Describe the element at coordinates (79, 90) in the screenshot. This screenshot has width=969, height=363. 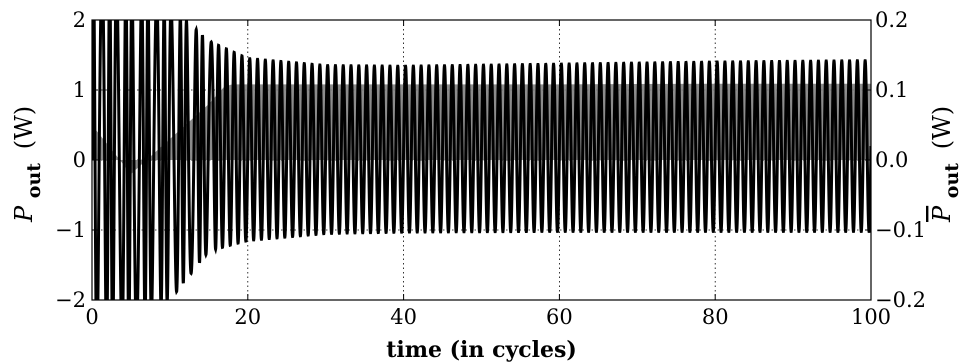
I see `y-left-tick-label: 1` at that location.